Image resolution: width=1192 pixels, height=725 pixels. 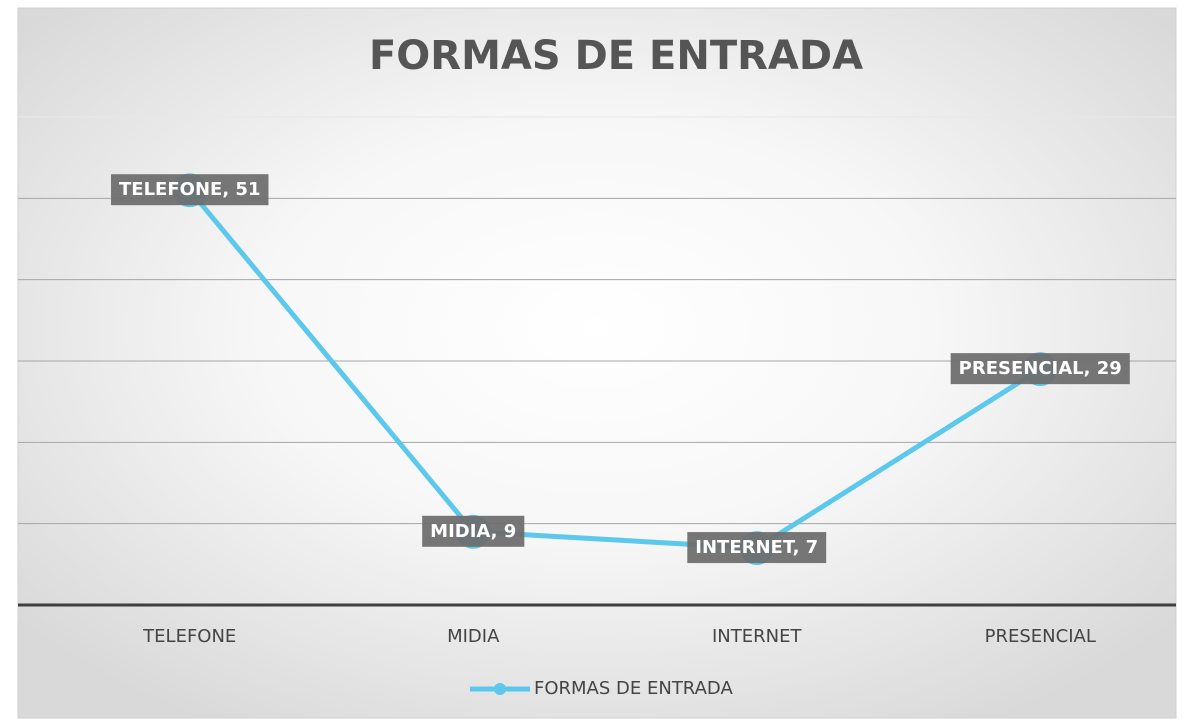 I want to click on x-tick-label: MIDIA, so click(x=473, y=636).